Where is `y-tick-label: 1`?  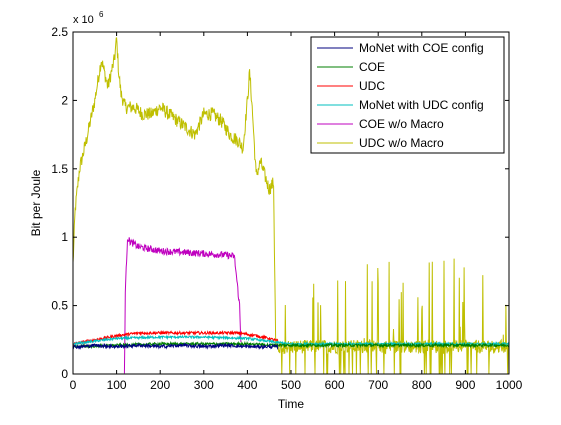
y-tick-label: 1 is located at coordinates (64, 237).